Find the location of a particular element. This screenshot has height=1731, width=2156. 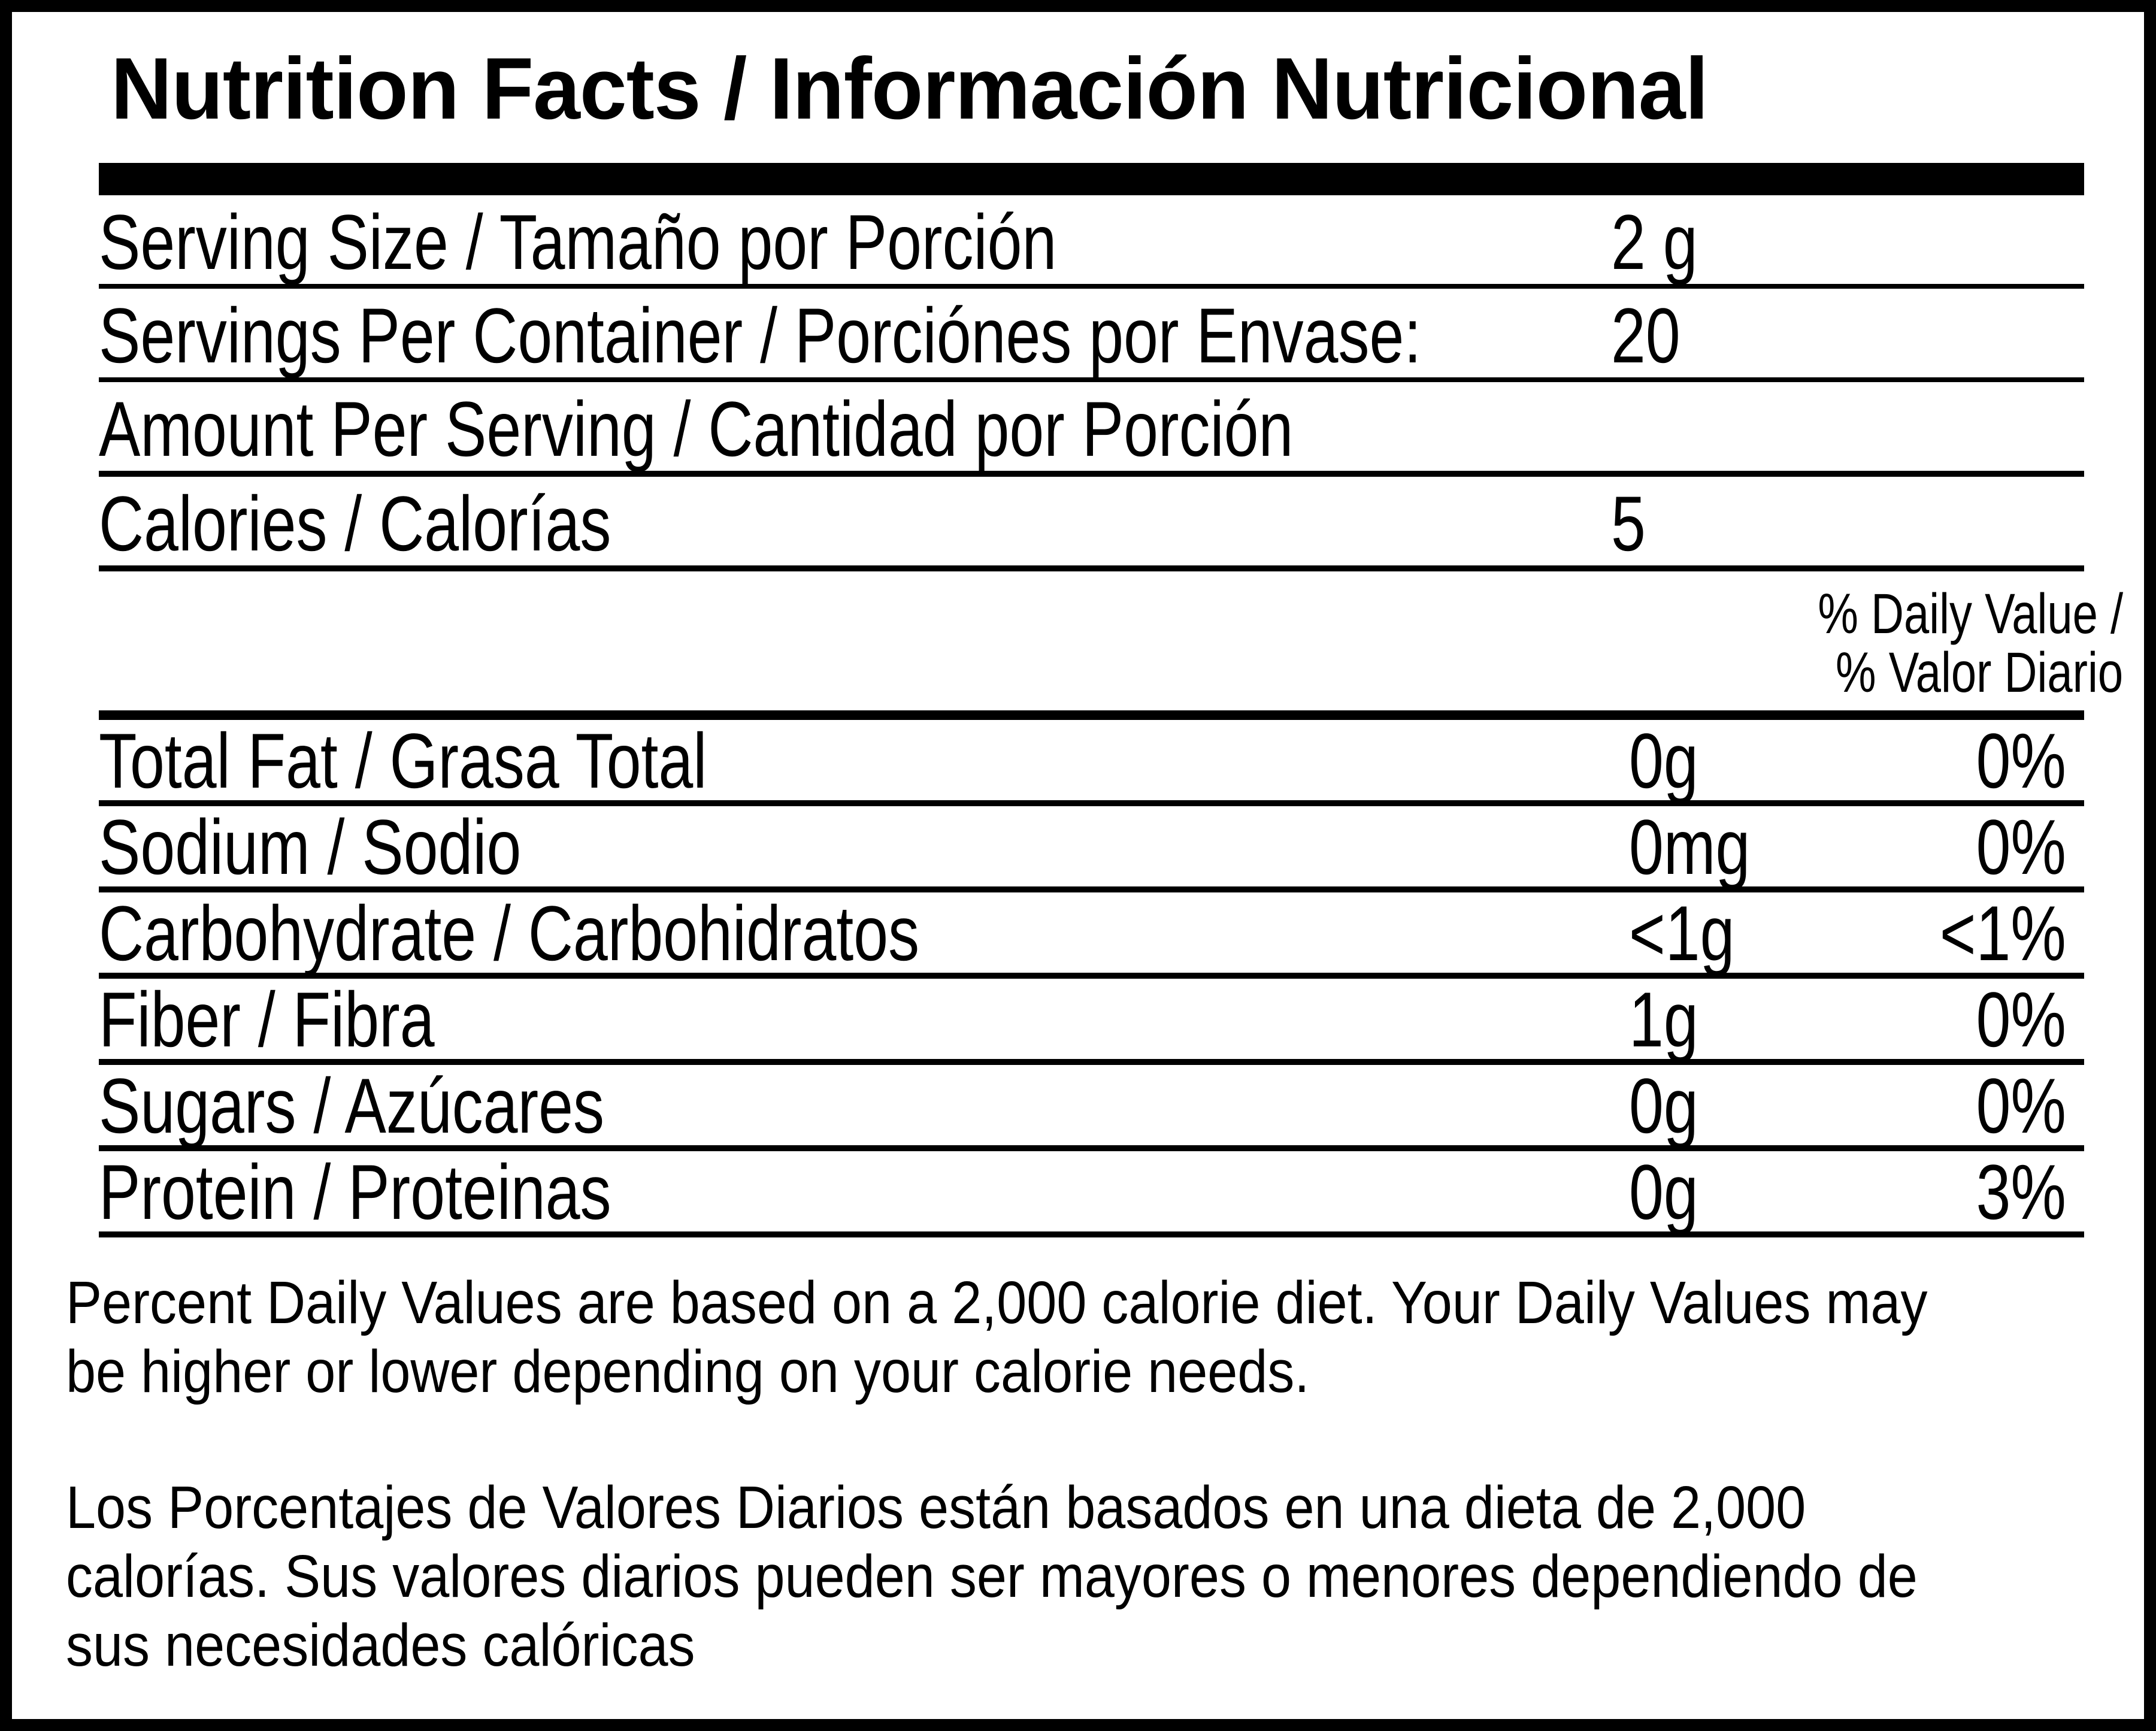

sugars-label-cell: Sugars / Azúcares is located at coordinates (864, 1105).